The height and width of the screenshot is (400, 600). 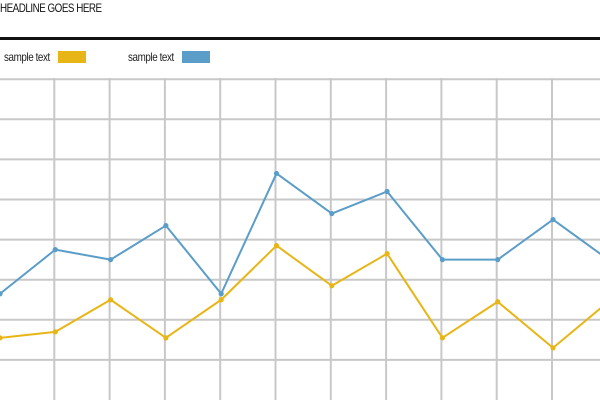 I want to click on legend-item-series-2: sample text, so click(x=169, y=57).